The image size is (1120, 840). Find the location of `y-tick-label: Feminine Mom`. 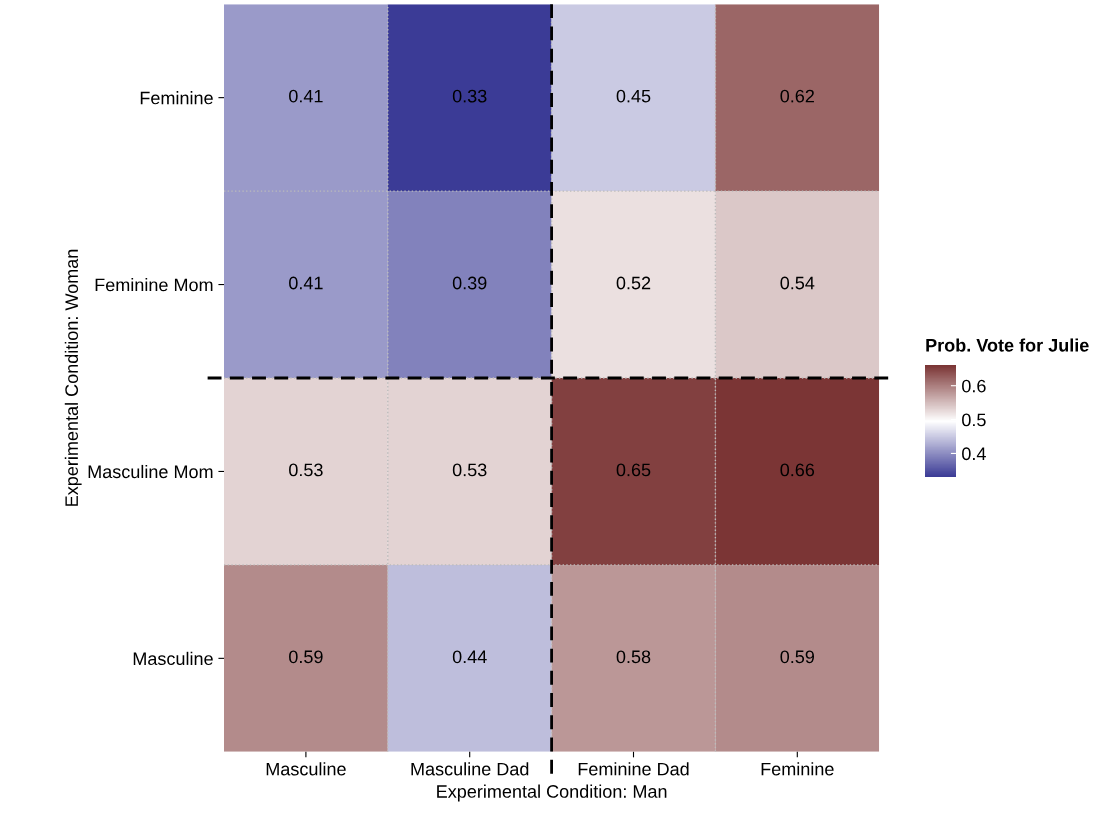

y-tick-label: Feminine Mom is located at coordinates (154, 285).